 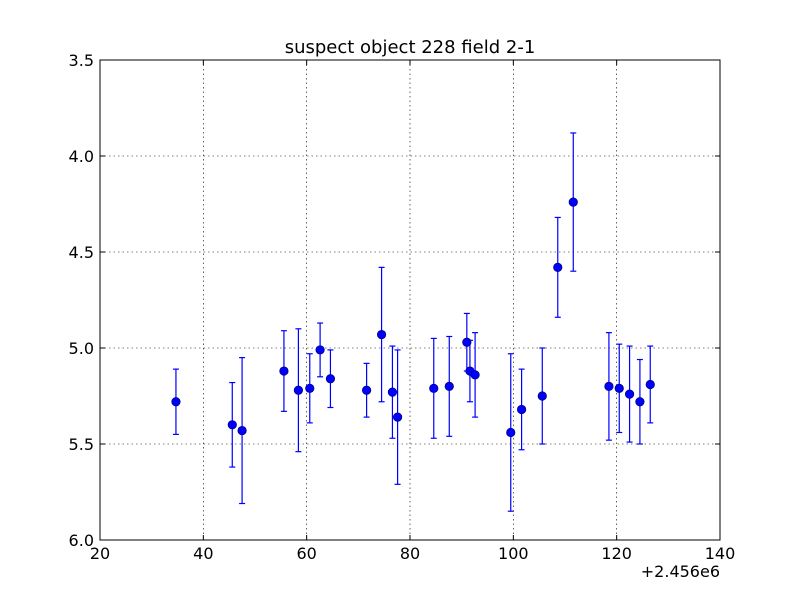 I want to click on y-tick-label: 4.0, so click(x=81, y=156).